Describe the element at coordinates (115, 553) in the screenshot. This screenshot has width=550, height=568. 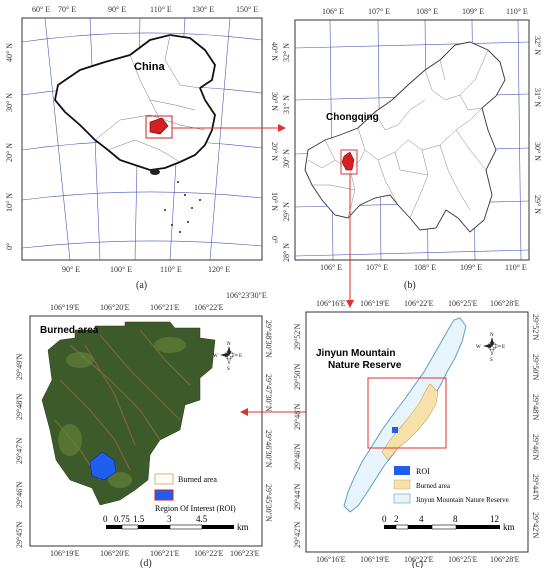
I see `tick-label: 106°20'E` at that location.